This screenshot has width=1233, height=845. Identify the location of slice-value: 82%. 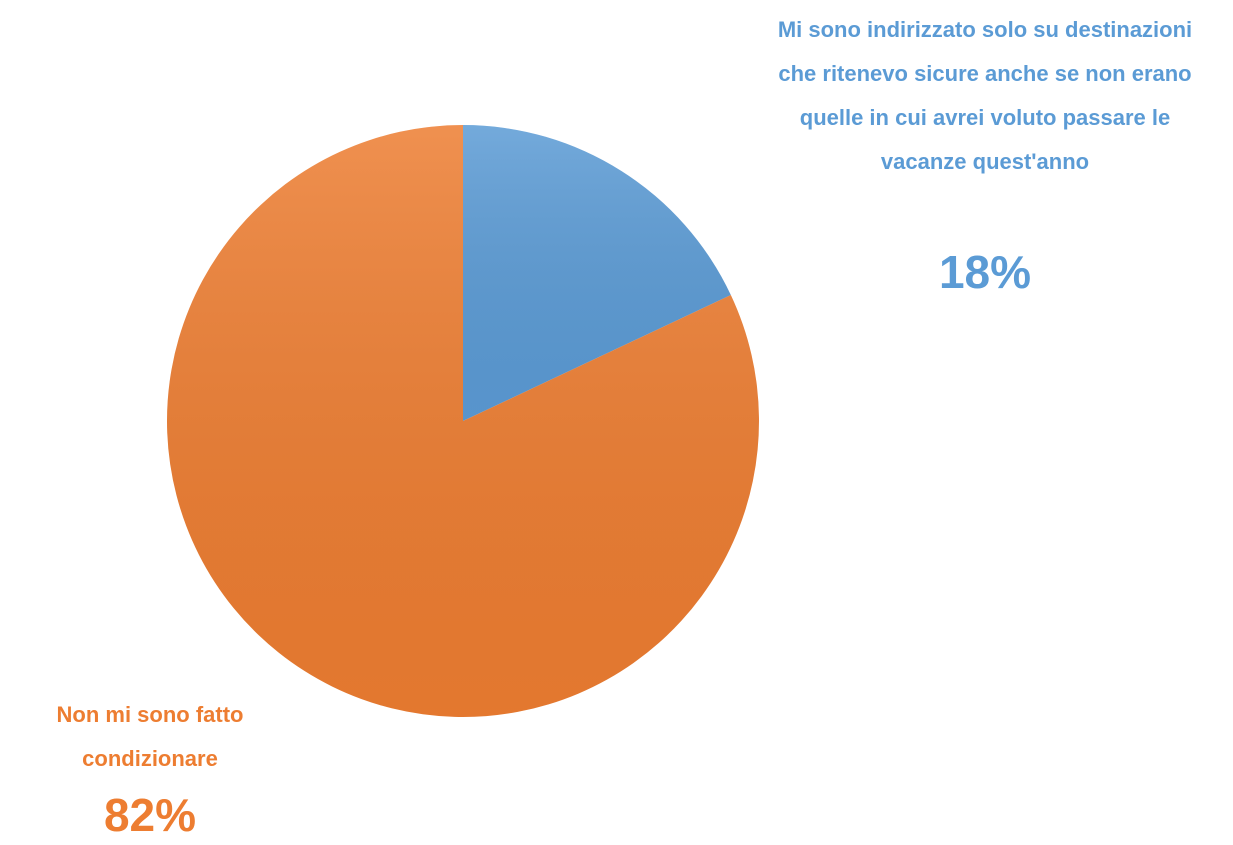
(150, 815).